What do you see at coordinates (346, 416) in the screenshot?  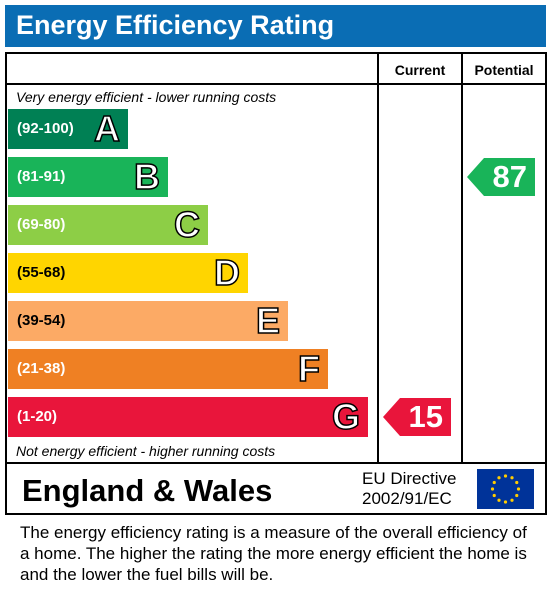 I see `band-g-letter: G` at bounding box center [346, 416].